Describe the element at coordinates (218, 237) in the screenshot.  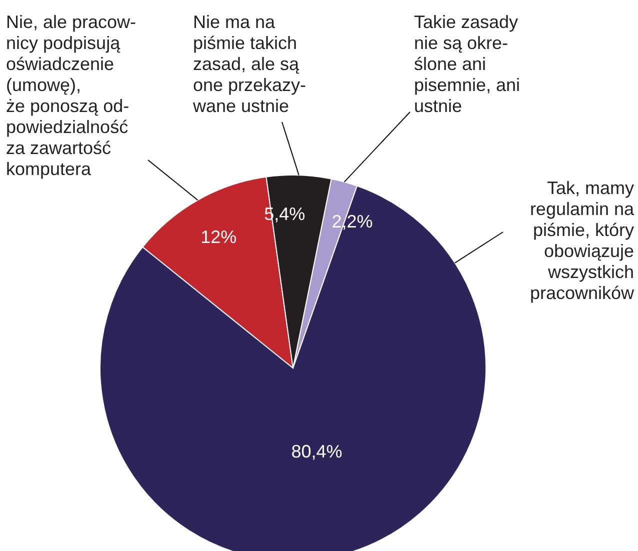
I see `data-label: 12%` at that location.